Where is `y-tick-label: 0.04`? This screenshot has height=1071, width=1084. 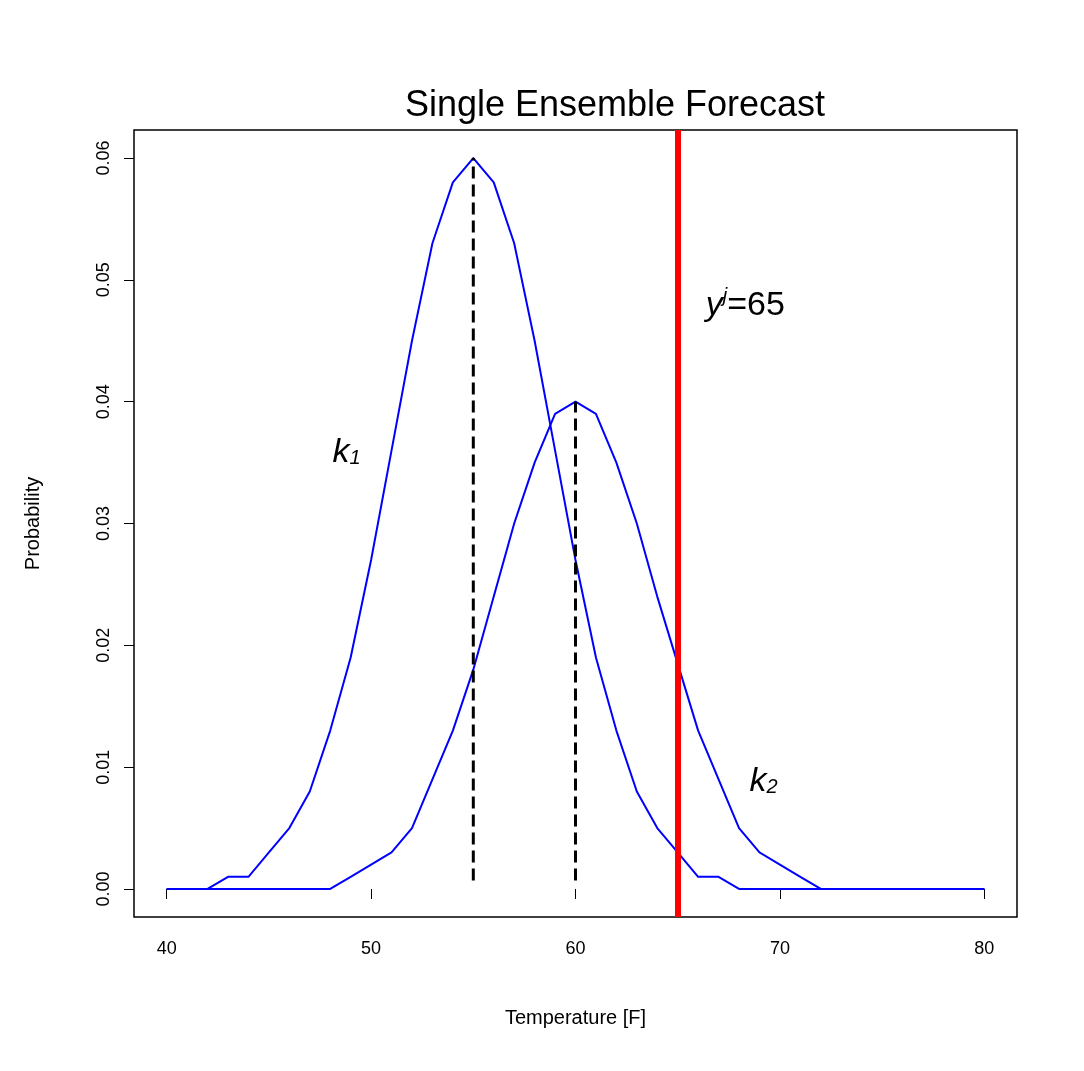
y-tick-label: 0.04 is located at coordinates (103, 402).